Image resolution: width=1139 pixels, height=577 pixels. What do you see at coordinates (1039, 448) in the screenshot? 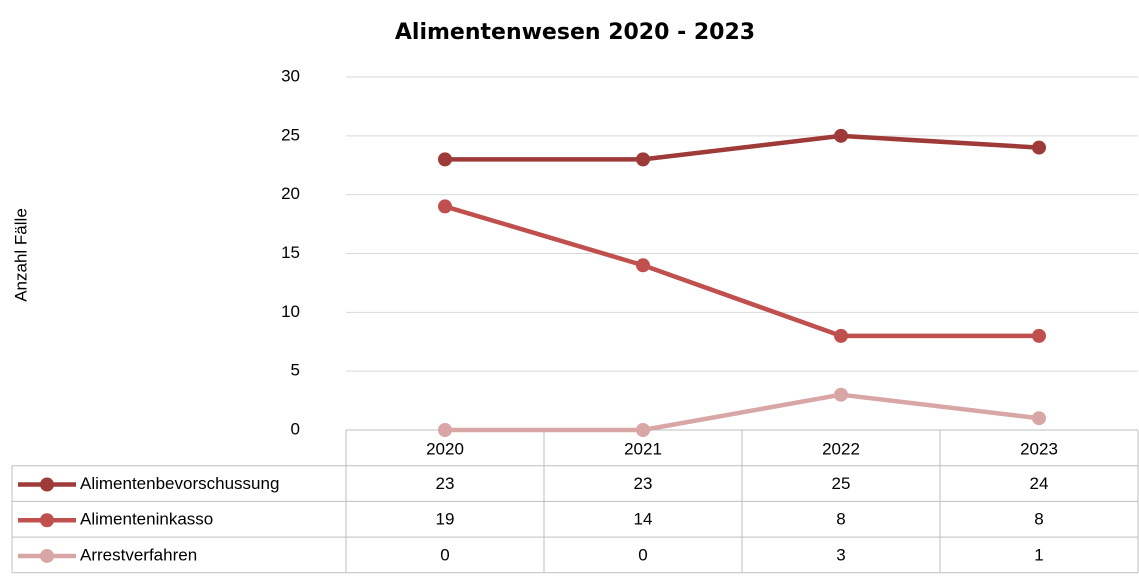
I see `x-tick-label: 2023` at bounding box center [1039, 448].